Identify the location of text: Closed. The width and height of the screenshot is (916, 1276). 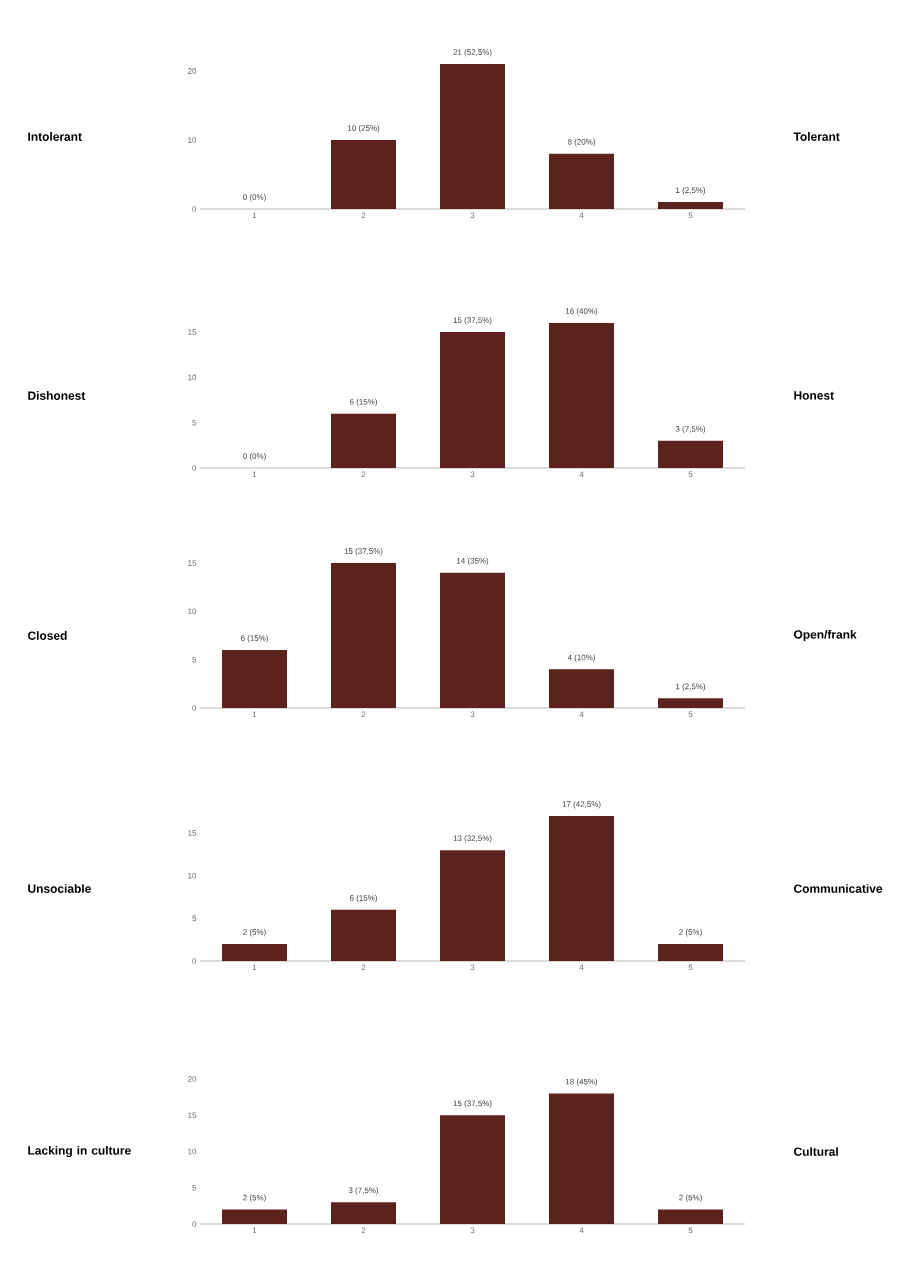
(47, 635).